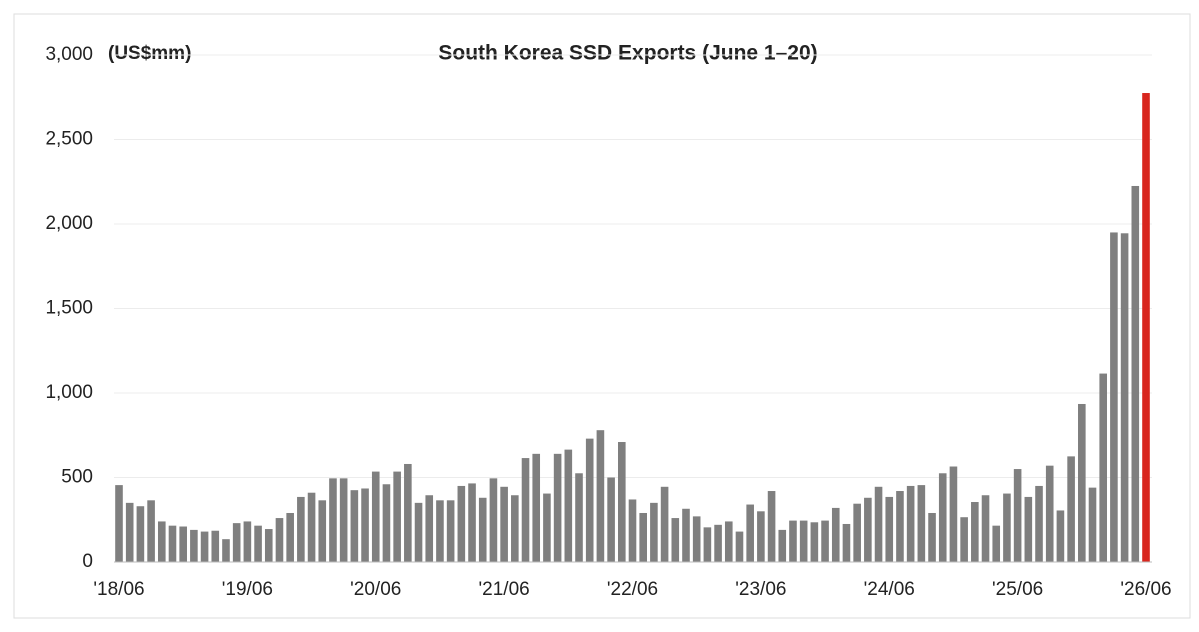 The height and width of the screenshot is (632, 1199). What do you see at coordinates (69, 223) in the screenshot?
I see `y-tick-label: 2,000` at bounding box center [69, 223].